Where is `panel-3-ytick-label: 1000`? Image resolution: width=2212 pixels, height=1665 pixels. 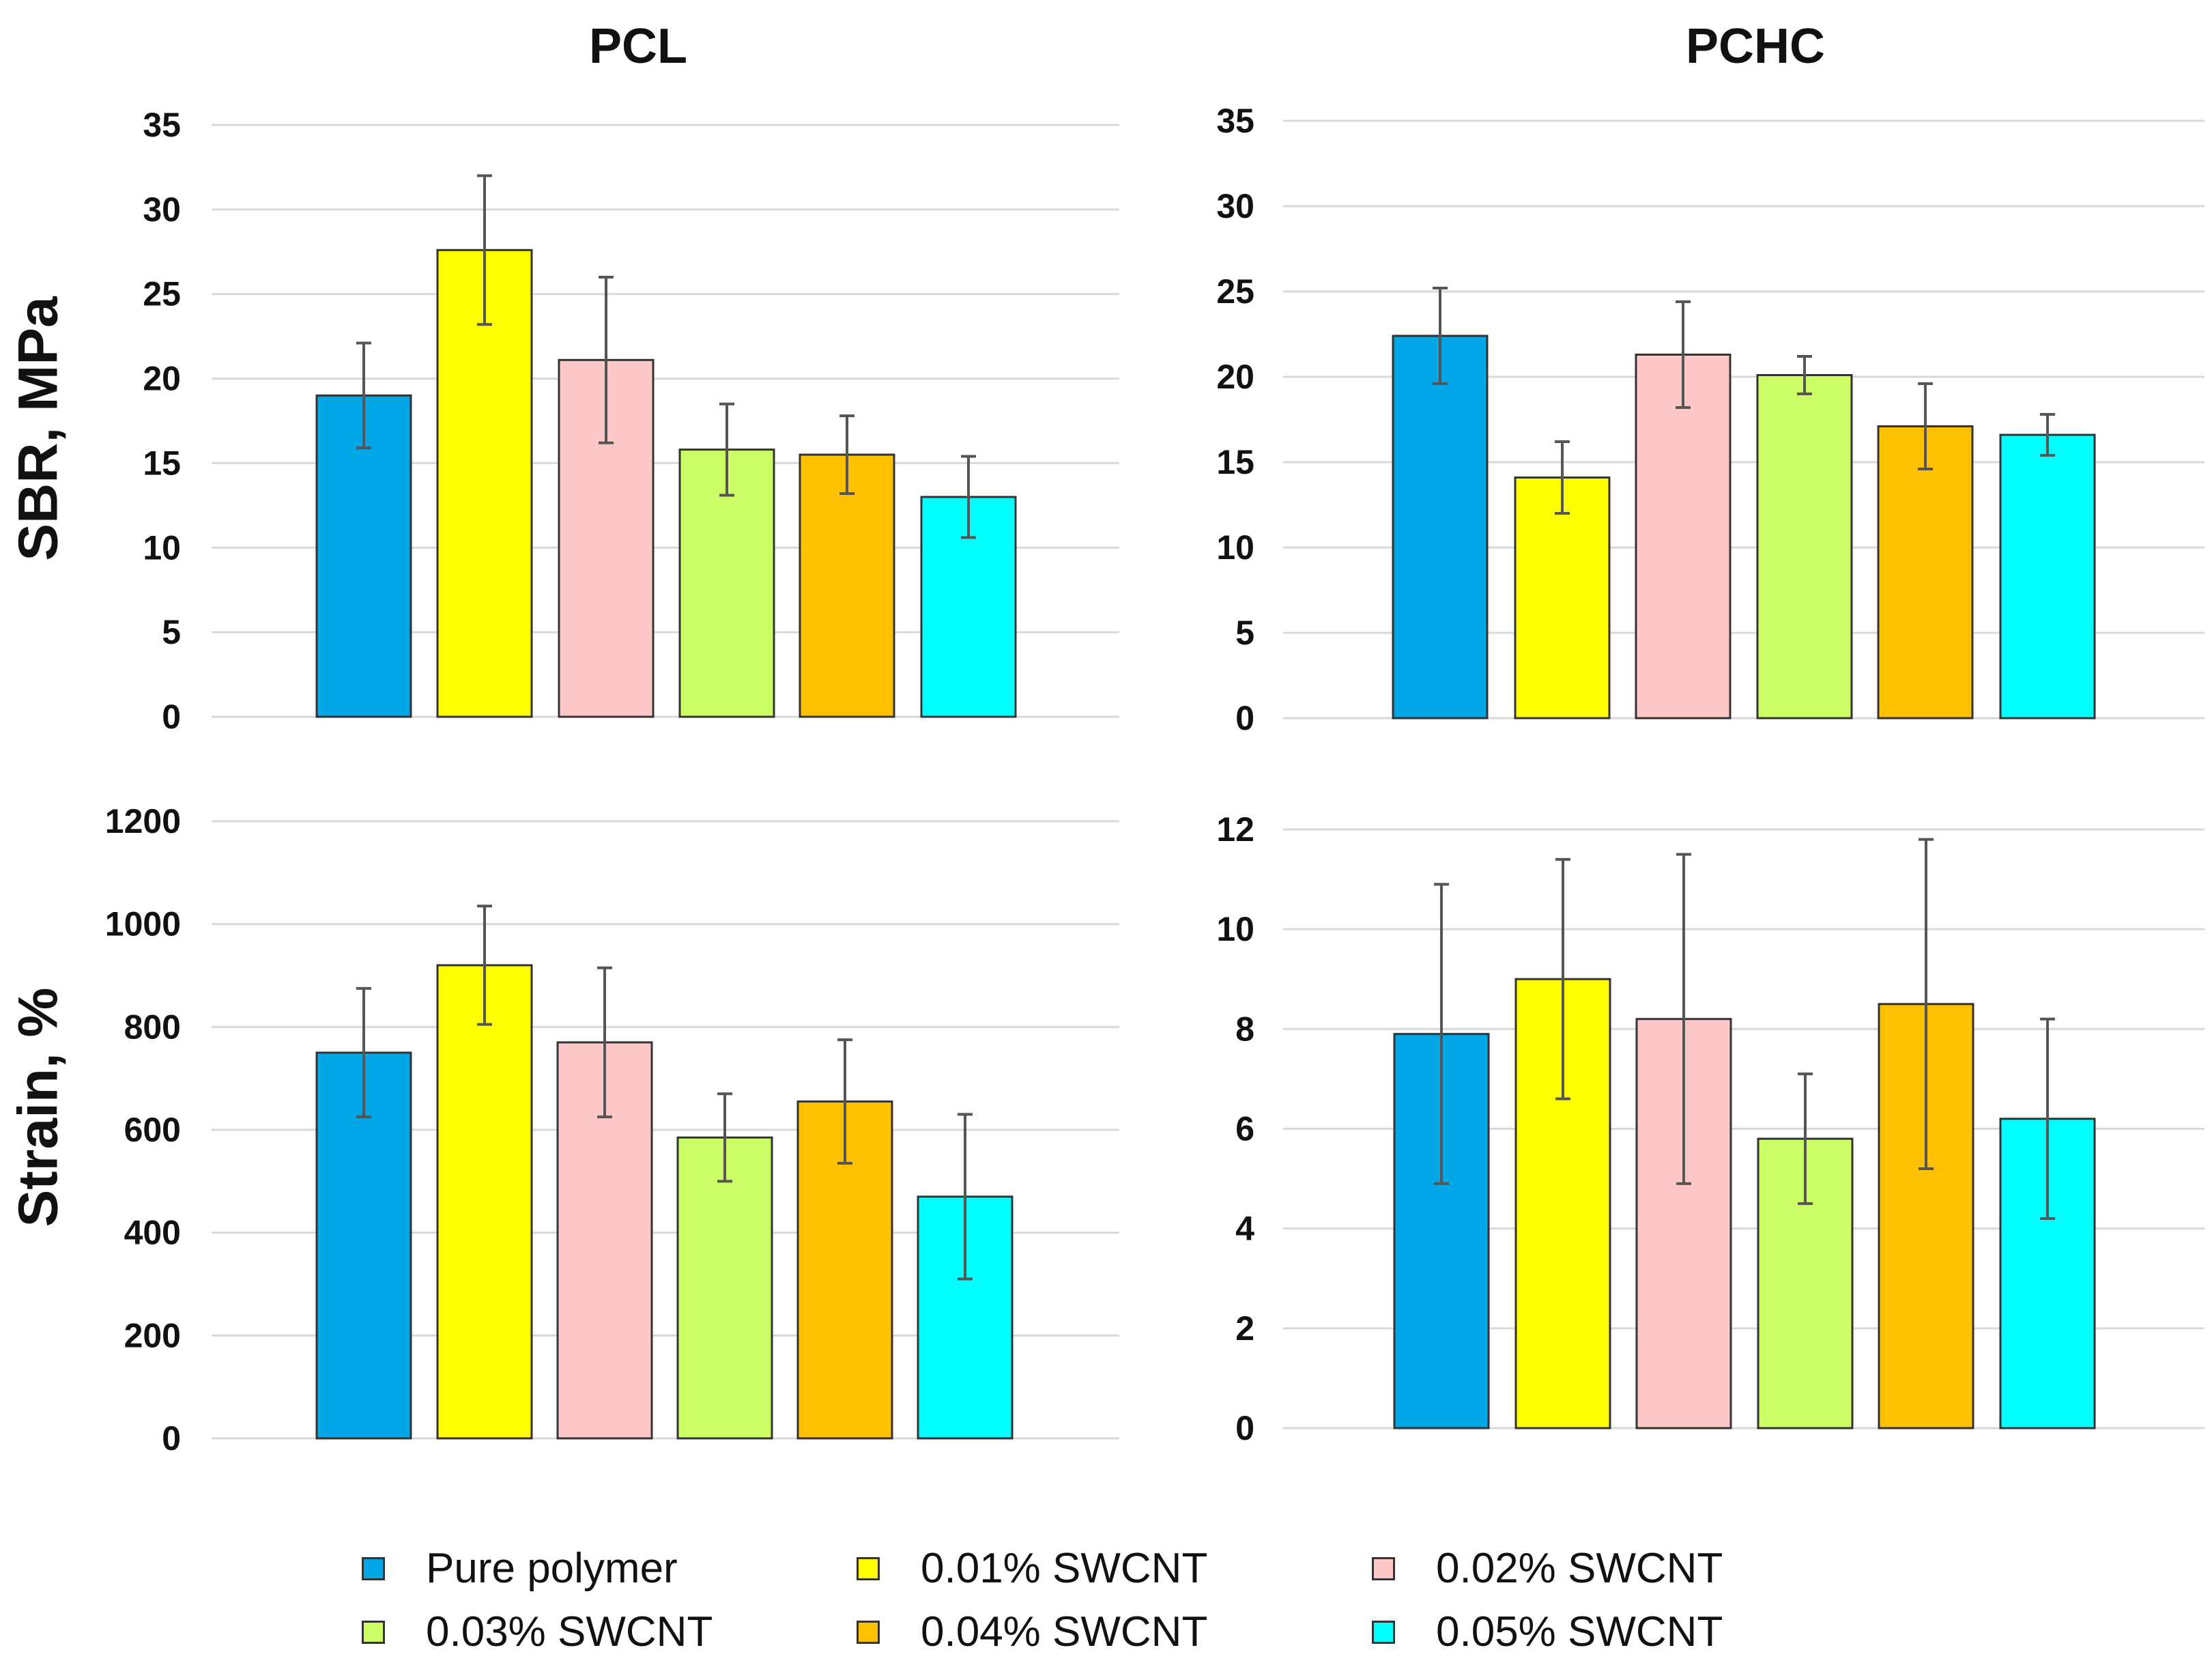
panel-3-ytick-label: 1000 is located at coordinates (143, 924).